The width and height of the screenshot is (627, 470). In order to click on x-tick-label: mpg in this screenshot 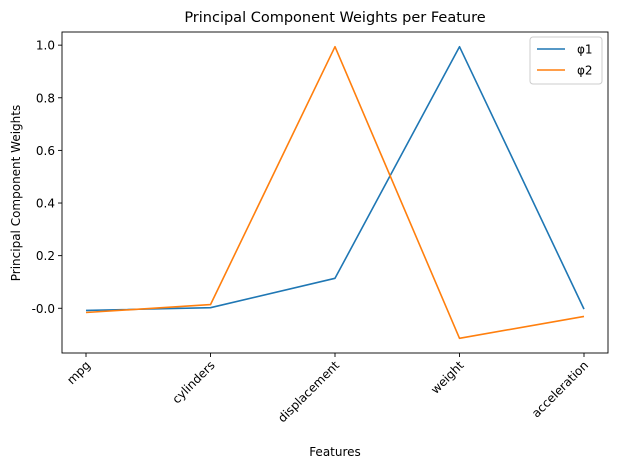, I will do `click(78, 372)`.